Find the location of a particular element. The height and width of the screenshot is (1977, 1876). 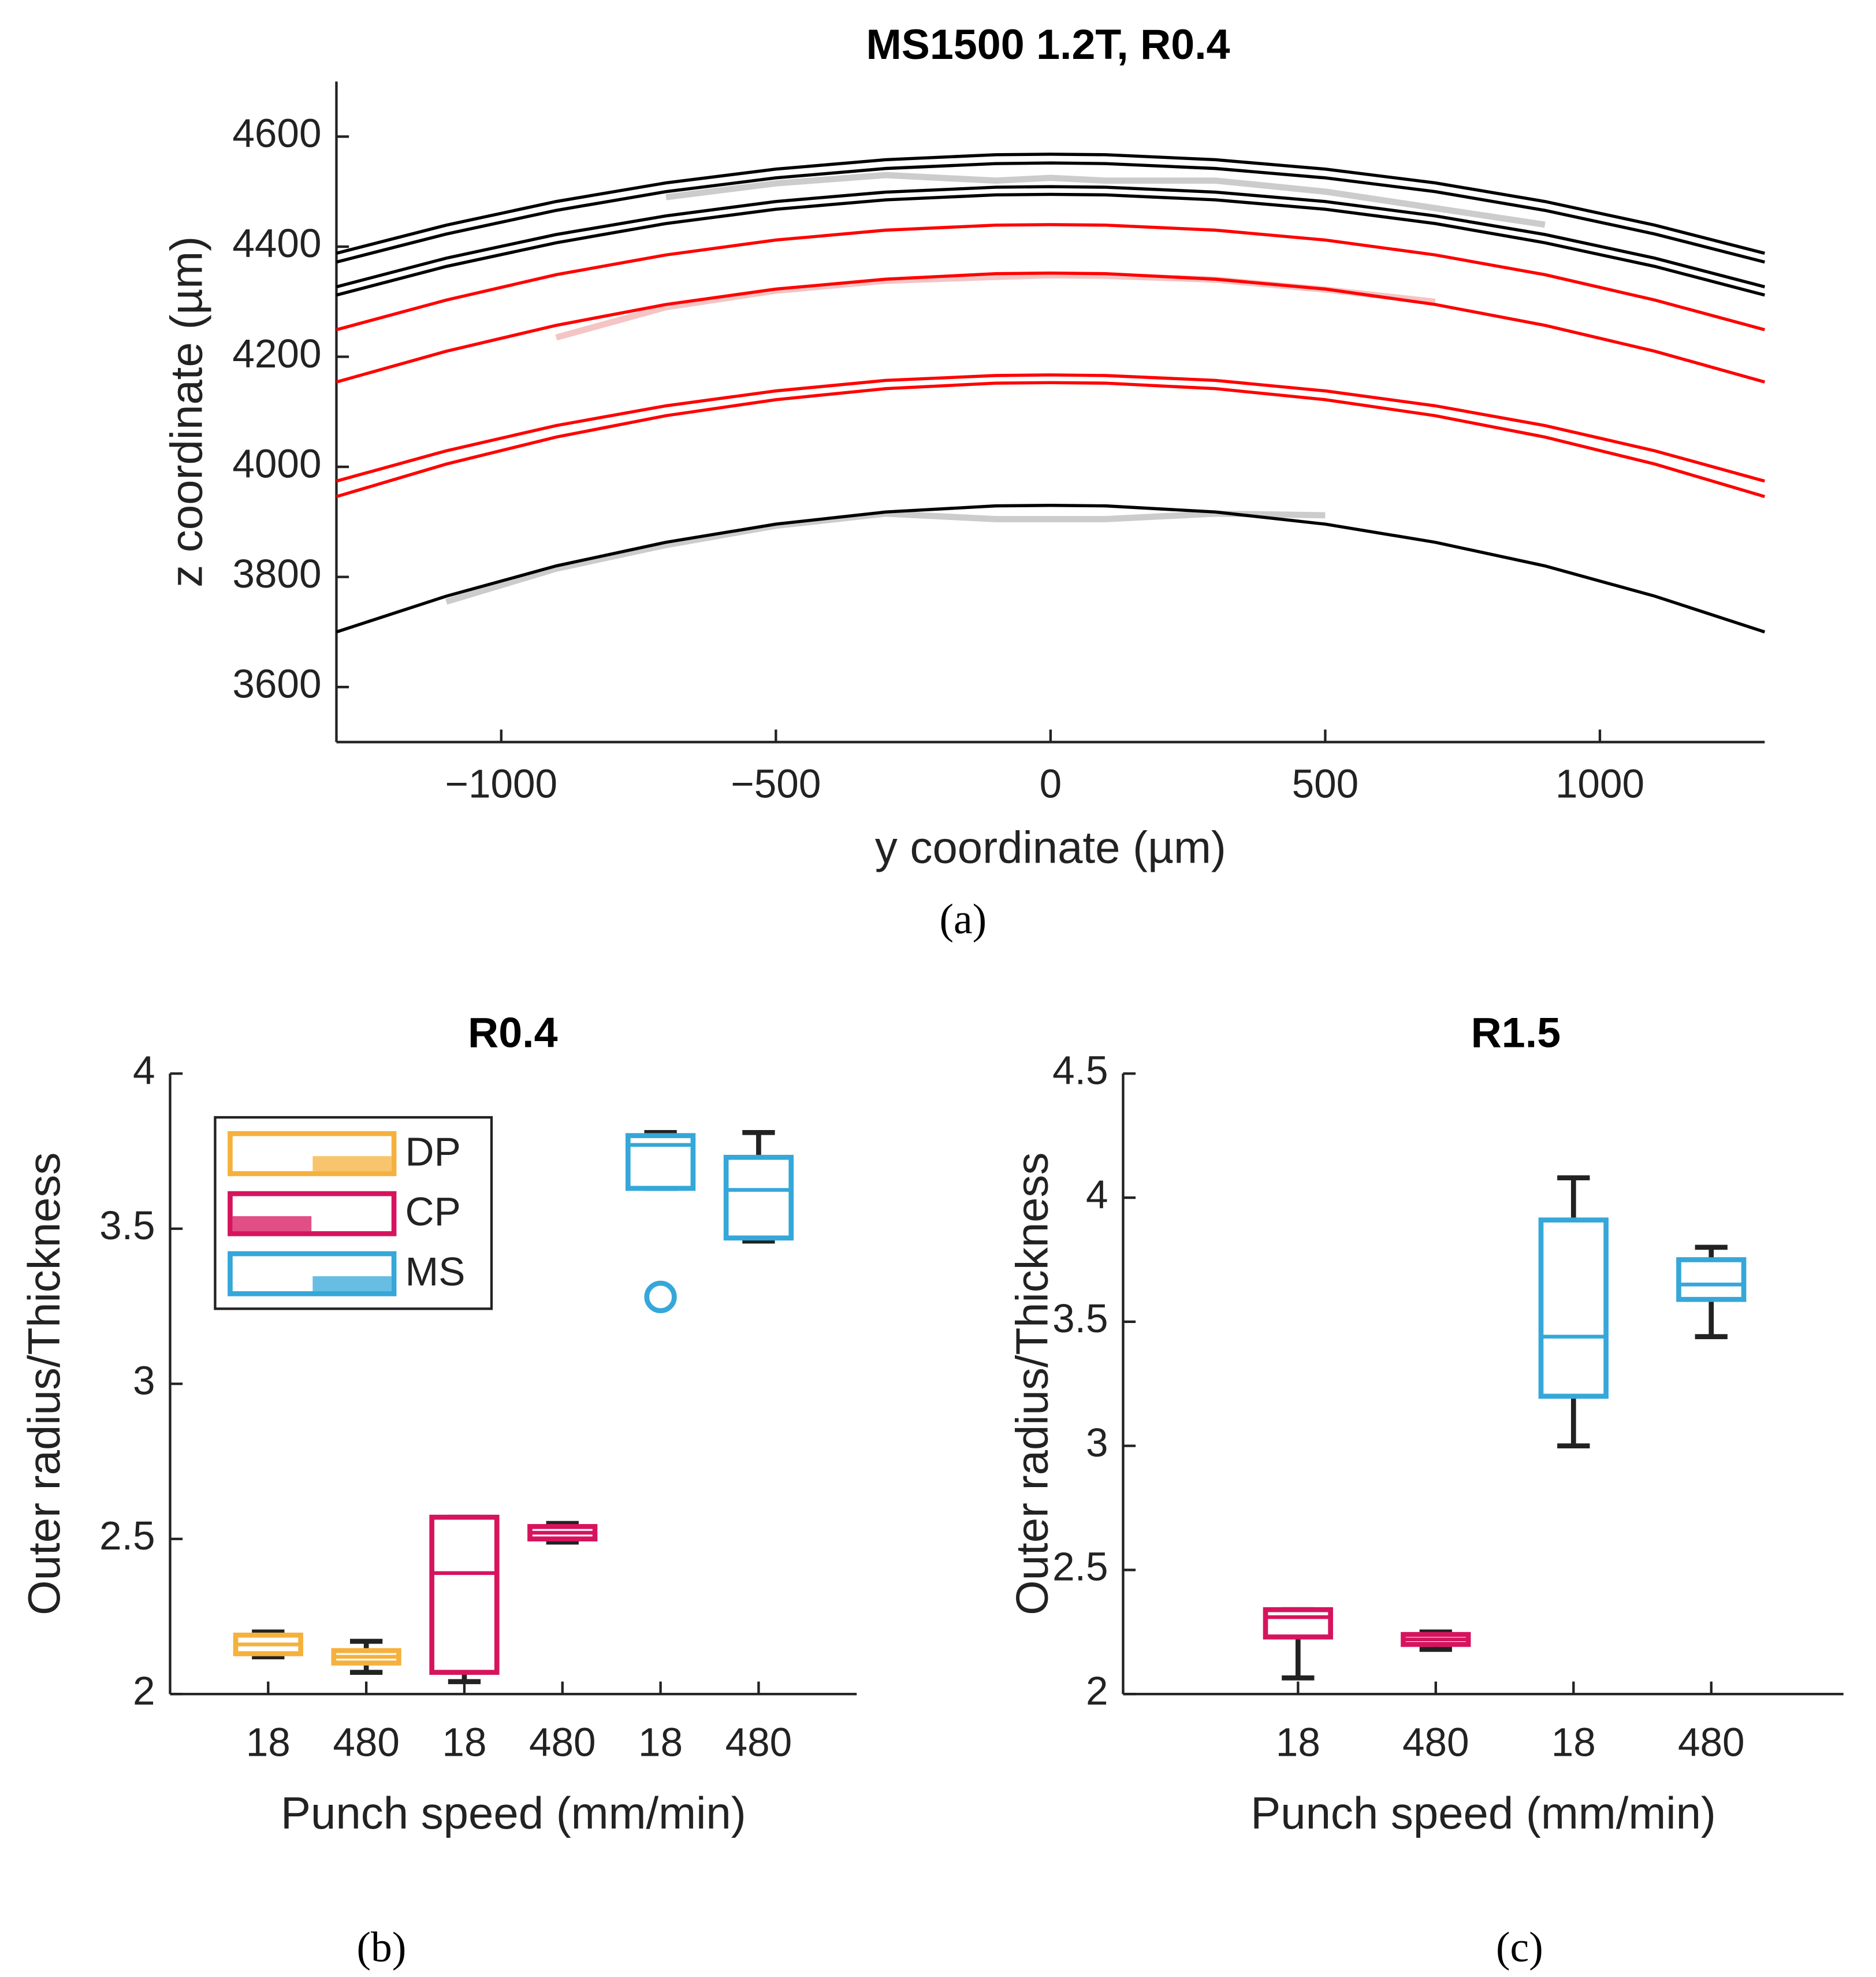

x-axis-label: y coordinate (µm) is located at coordinates (1050, 847).